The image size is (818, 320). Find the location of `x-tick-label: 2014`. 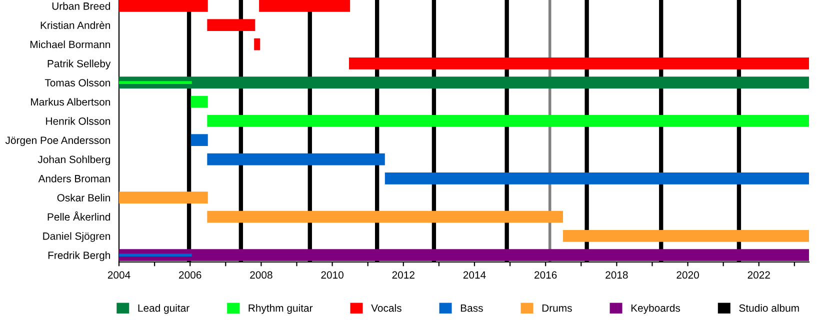

x-tick-label: 2014 is located at coordinates (474, 275).